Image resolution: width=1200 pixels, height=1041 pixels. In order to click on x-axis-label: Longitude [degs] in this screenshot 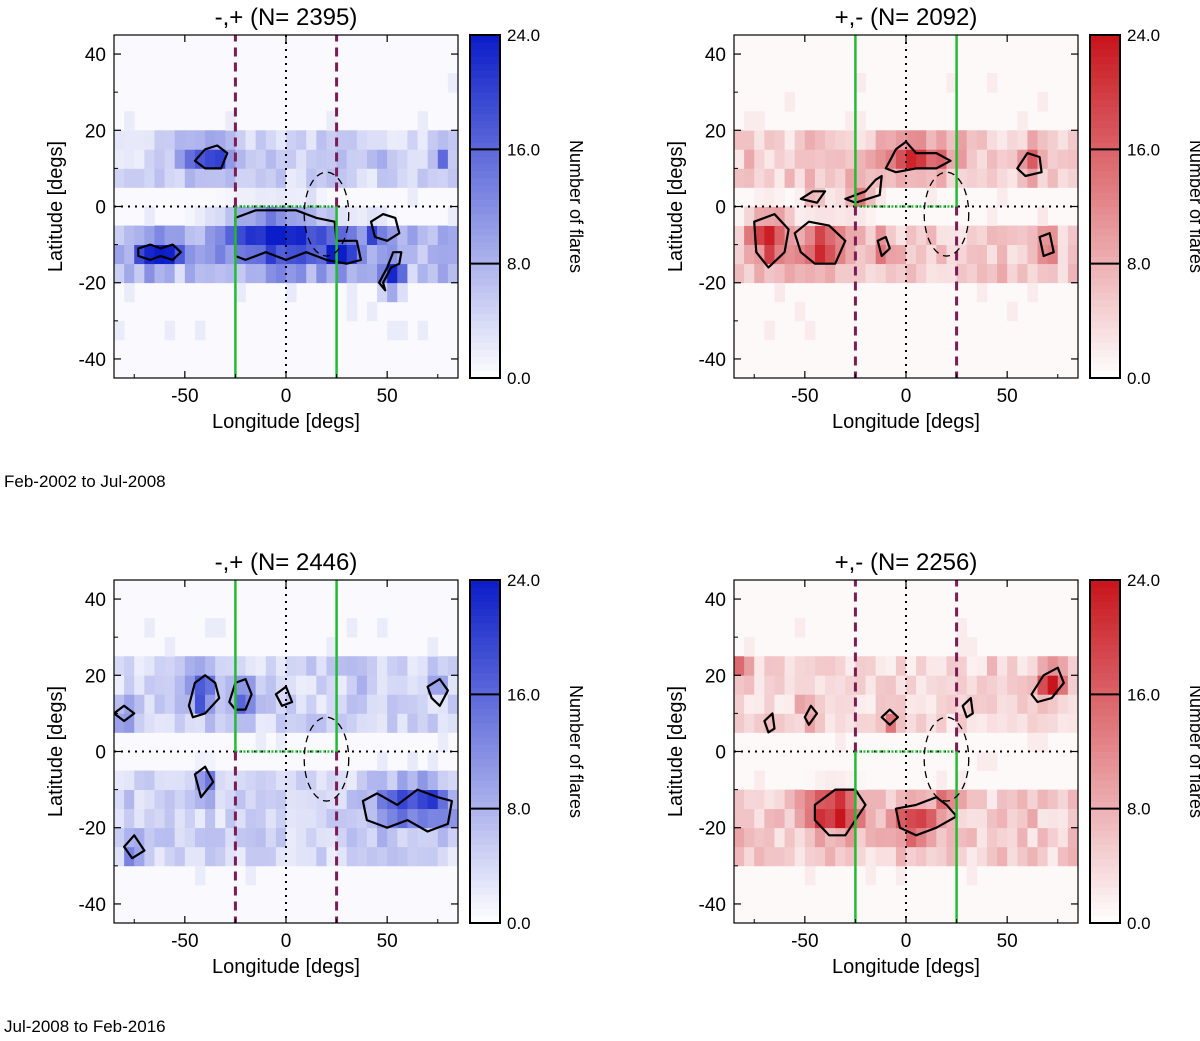, I will do `click(286, 422)`.